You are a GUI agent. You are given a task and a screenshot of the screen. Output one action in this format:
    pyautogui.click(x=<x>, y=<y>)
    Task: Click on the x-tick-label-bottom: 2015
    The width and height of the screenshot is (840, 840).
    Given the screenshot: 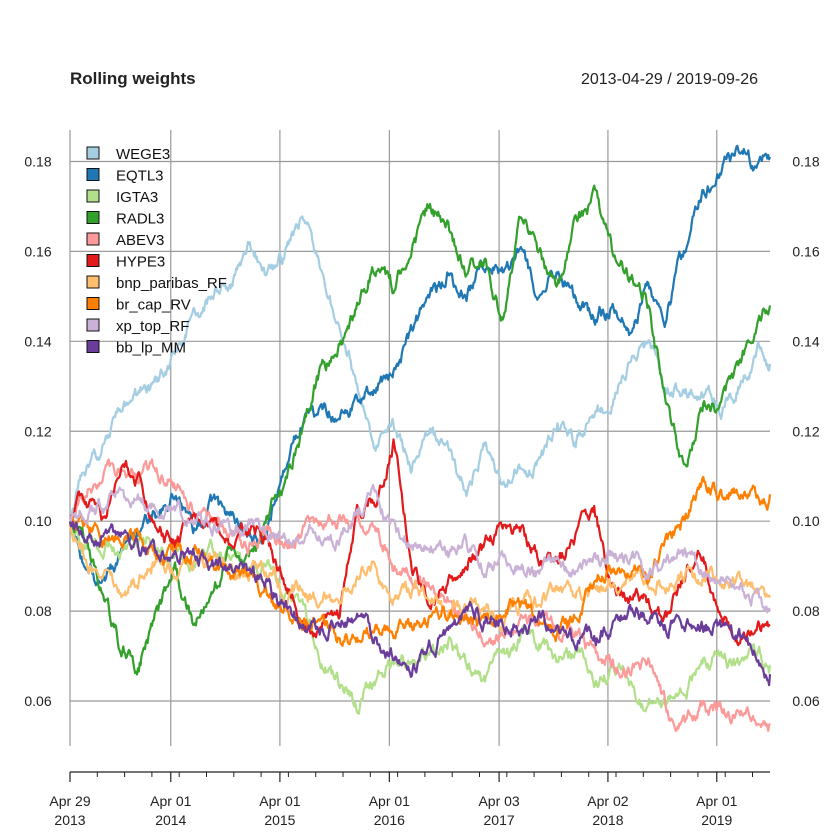 What is the action you would take?
    pyautogui.click(x=279, y=820)
    